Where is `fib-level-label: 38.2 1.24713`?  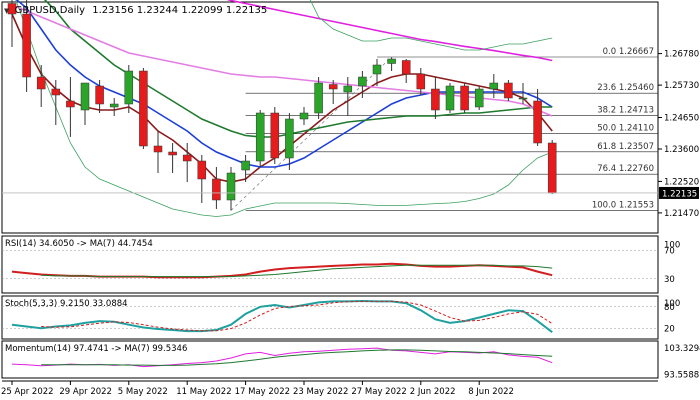 fib-level-label: 38.2 1.24713 is located at coordinates (625, 111).